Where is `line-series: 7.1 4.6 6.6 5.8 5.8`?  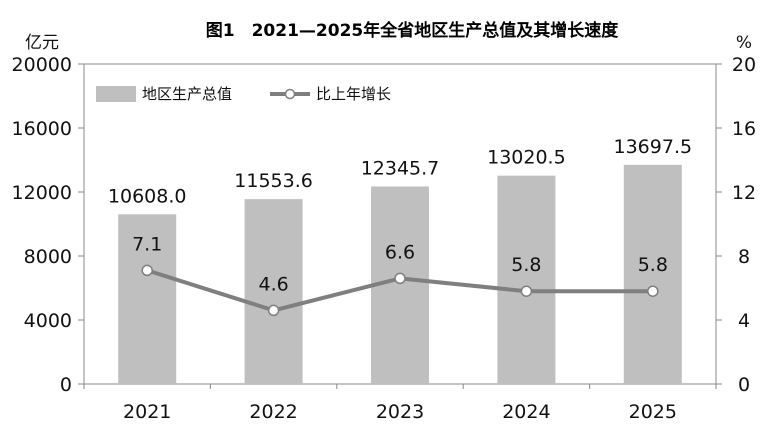 line-series: 7.1 4.6 6.6 5.8 5.8 is located at coordinates (400, 275).